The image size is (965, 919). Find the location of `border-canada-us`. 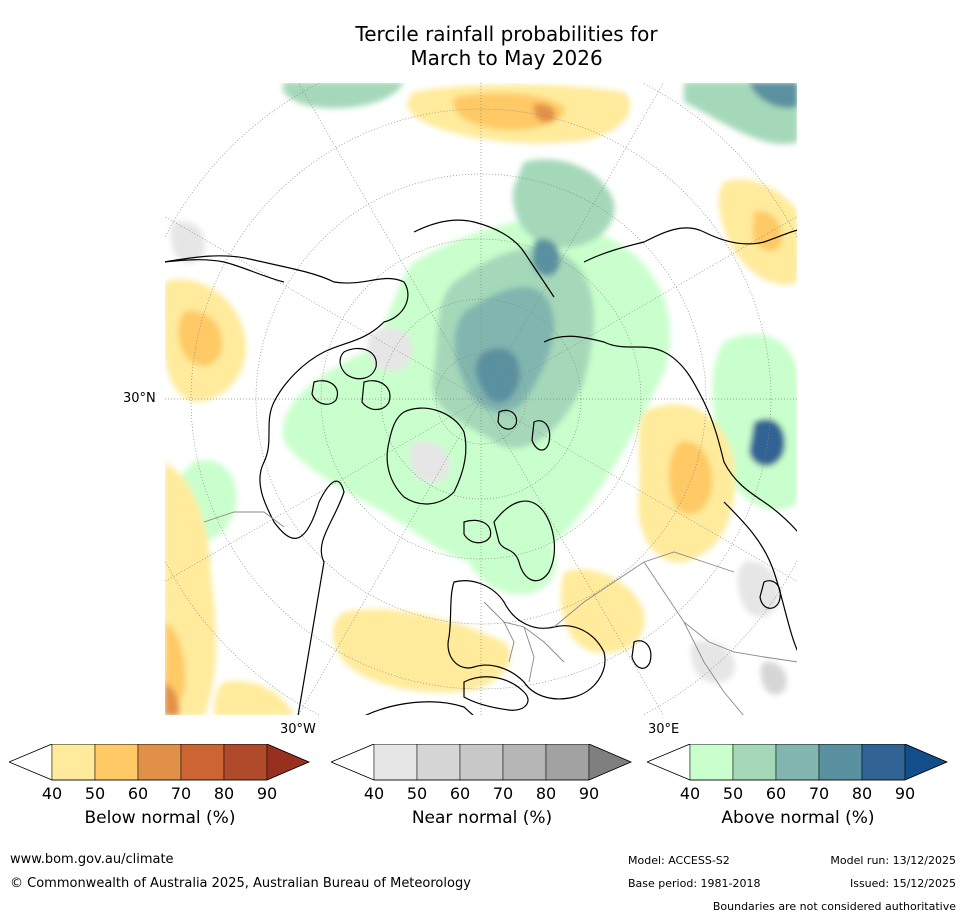

border-canada-us is located at coordinates (244, 519).